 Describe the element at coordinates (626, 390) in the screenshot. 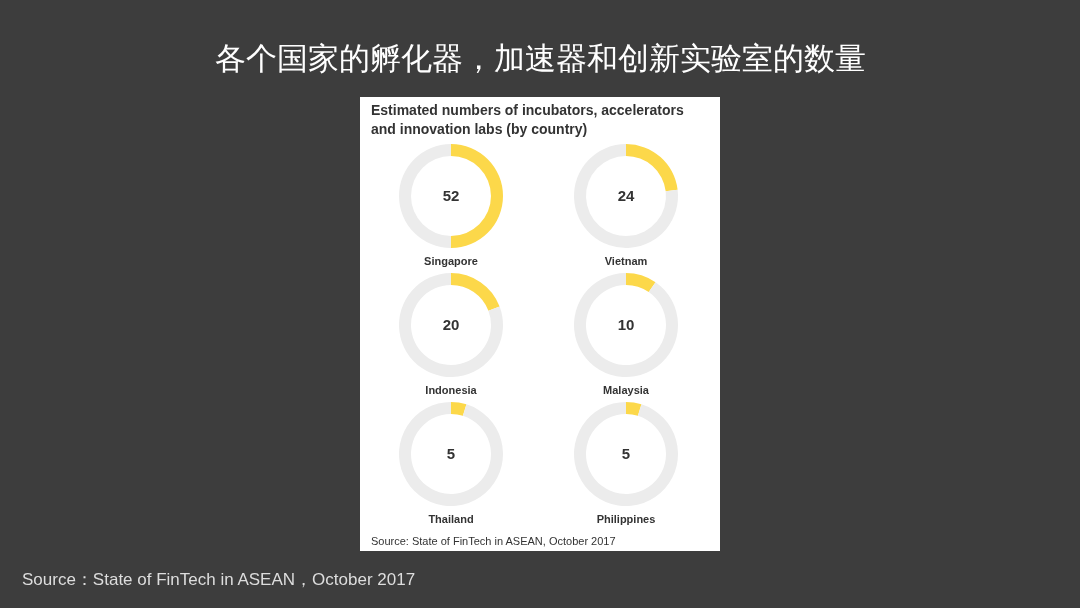

I see `text: Malaysia` at that location.